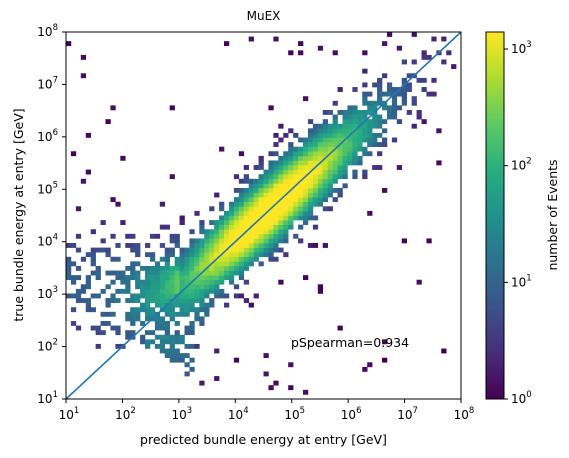  Describe the element at coordinates (294, 414) in the screenshot. I see `tick-label: 10⁵` at that location.